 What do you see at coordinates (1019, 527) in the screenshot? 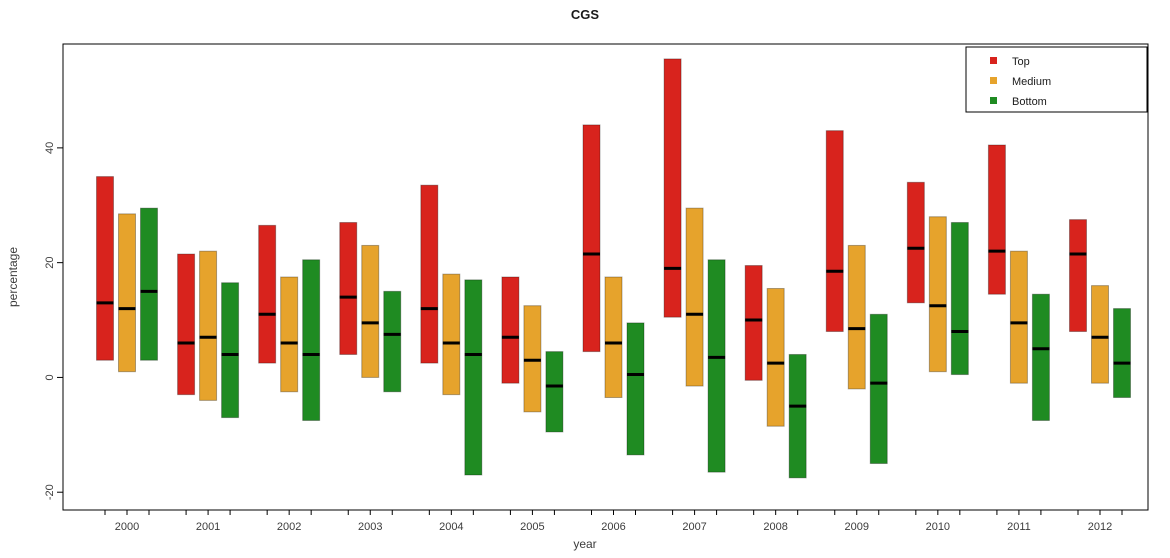
I see `x-tick-label: 2011` at bounding box center [1019, 527].